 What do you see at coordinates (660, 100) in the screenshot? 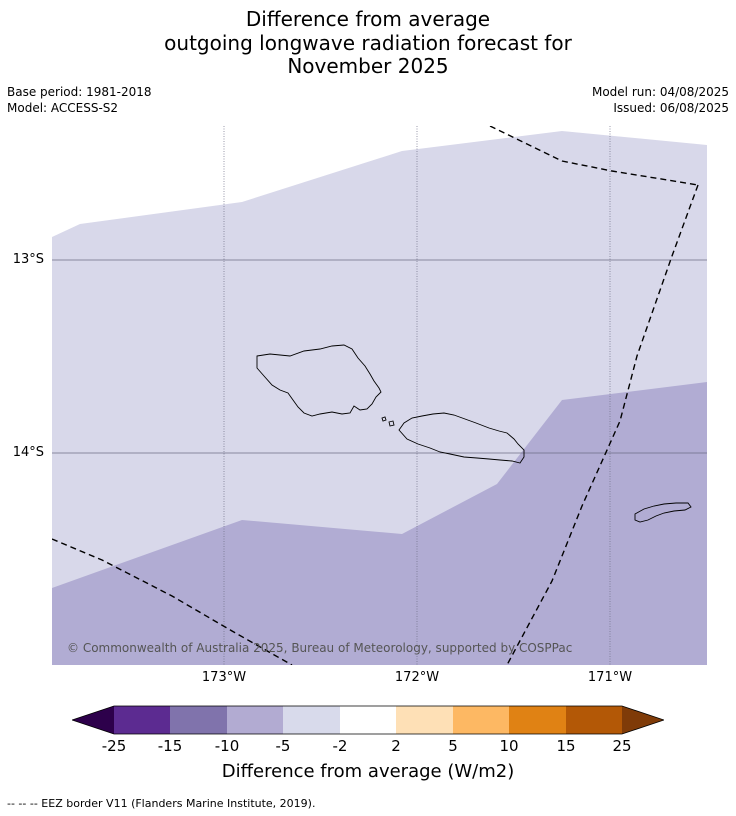
I see `meta-right: Model run: 04/08/2025 Issued: 06/08/2025` at bounding box center [660, 100].